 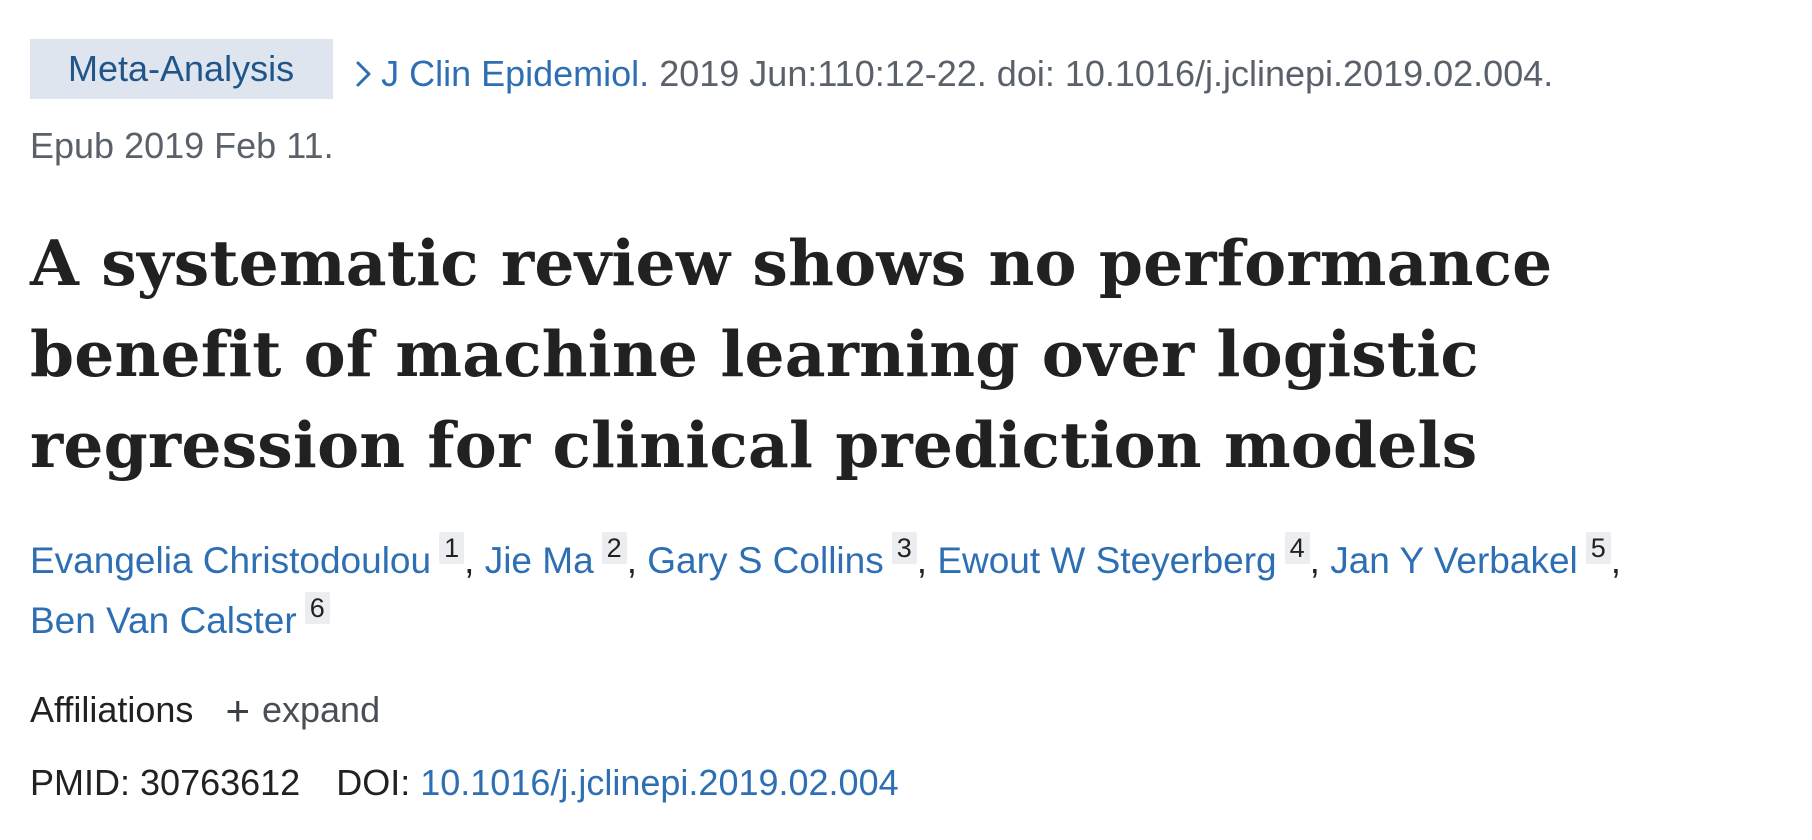 What do you see at coordinates (904, 548) in the screenshot?
I see `affiliation-number: 3` at bounding box center [904, 548].